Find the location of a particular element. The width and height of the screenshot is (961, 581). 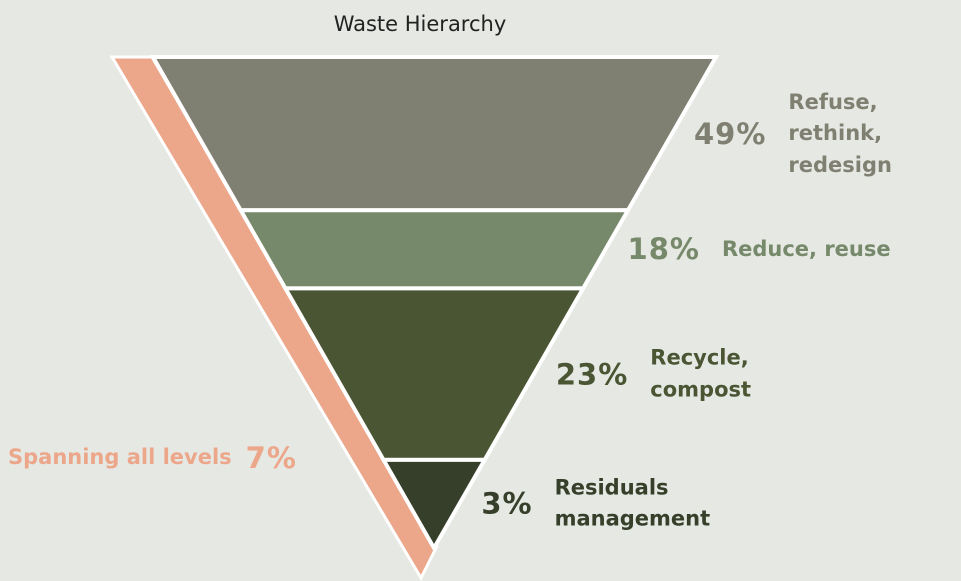

segment-name: Reduce, reuse is located at coordinates (806, 248).